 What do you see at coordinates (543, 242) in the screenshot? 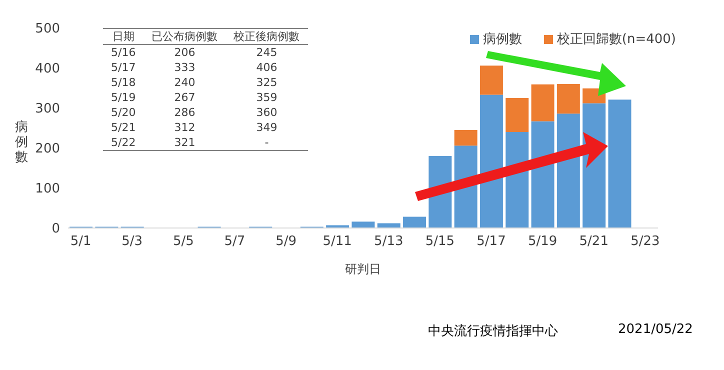
I see `x-tick-label: 5/19` at bounding box center [543, 242].